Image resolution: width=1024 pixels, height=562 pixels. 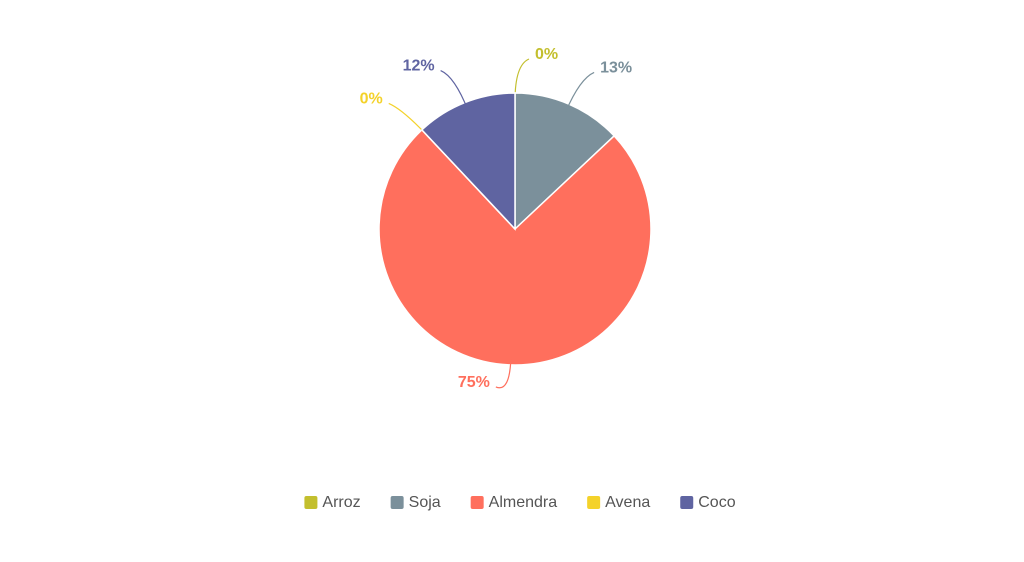 I want to click on legend-label: Soja, so click(x=425, y=502).